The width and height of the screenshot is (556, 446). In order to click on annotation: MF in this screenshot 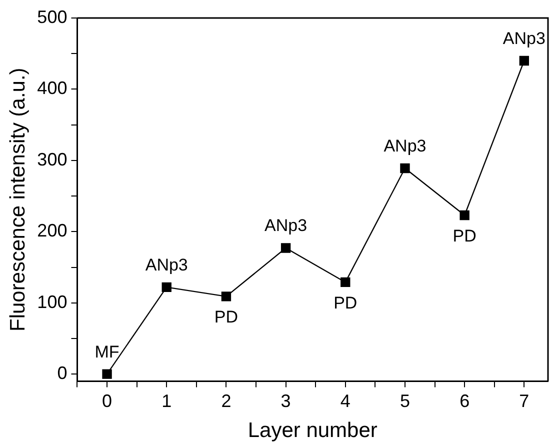, I will do `click(107, 352)`.